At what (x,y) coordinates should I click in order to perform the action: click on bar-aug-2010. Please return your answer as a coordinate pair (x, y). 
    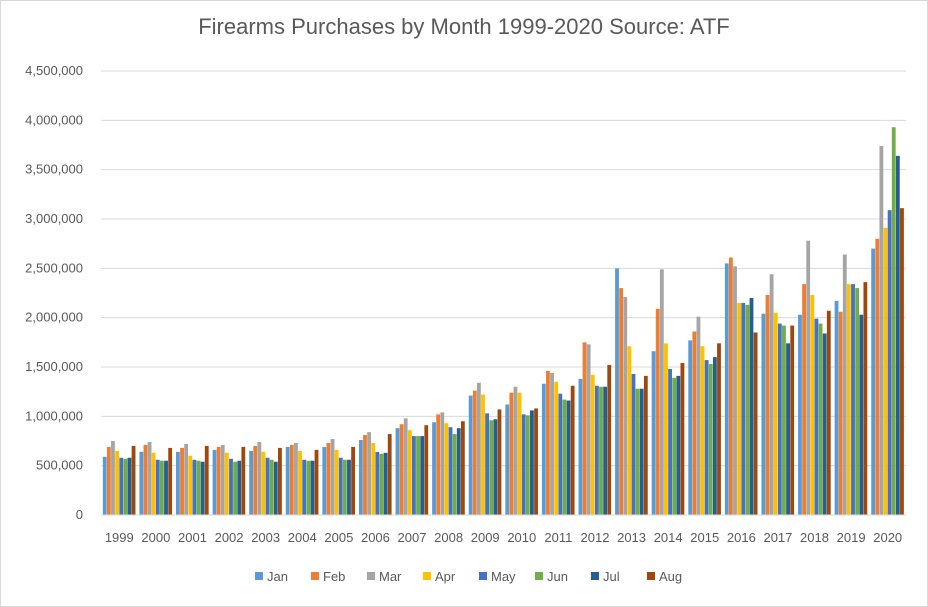
    Looking at the image, I should click on (536, 461).